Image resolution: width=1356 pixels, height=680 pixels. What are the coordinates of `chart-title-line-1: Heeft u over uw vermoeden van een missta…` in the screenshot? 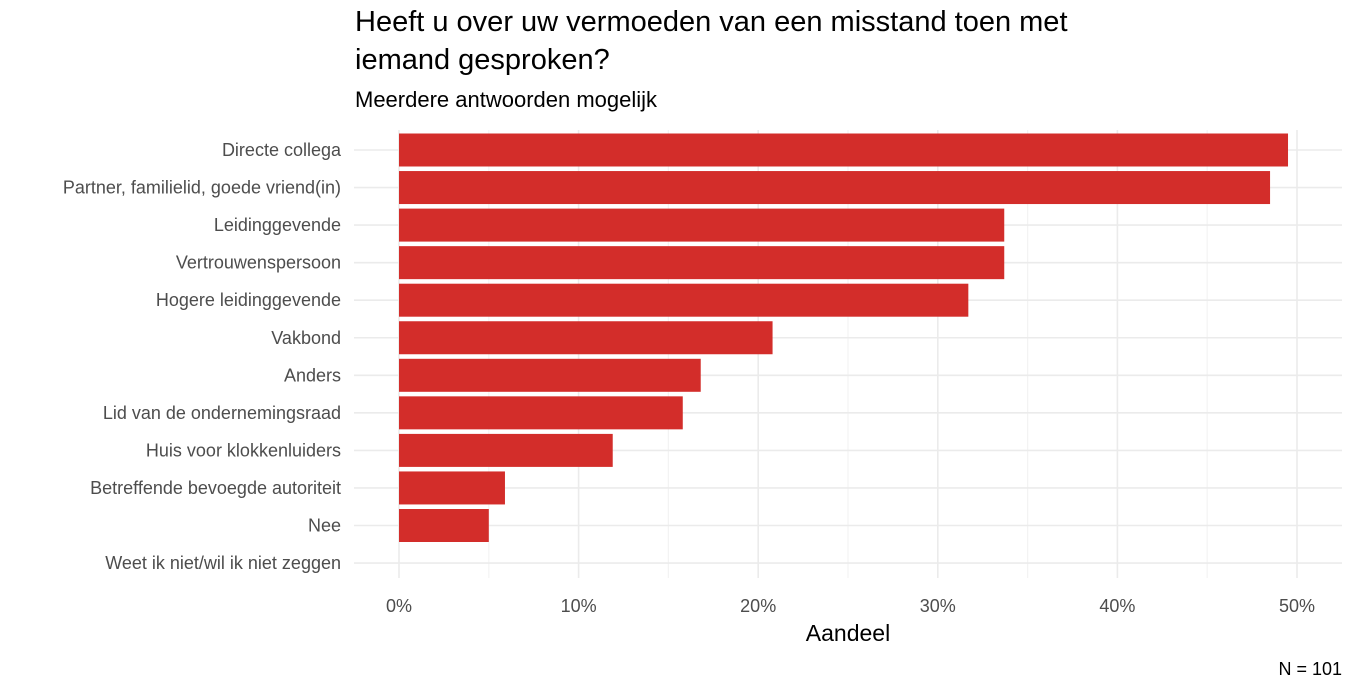 It's located at (711, 22).